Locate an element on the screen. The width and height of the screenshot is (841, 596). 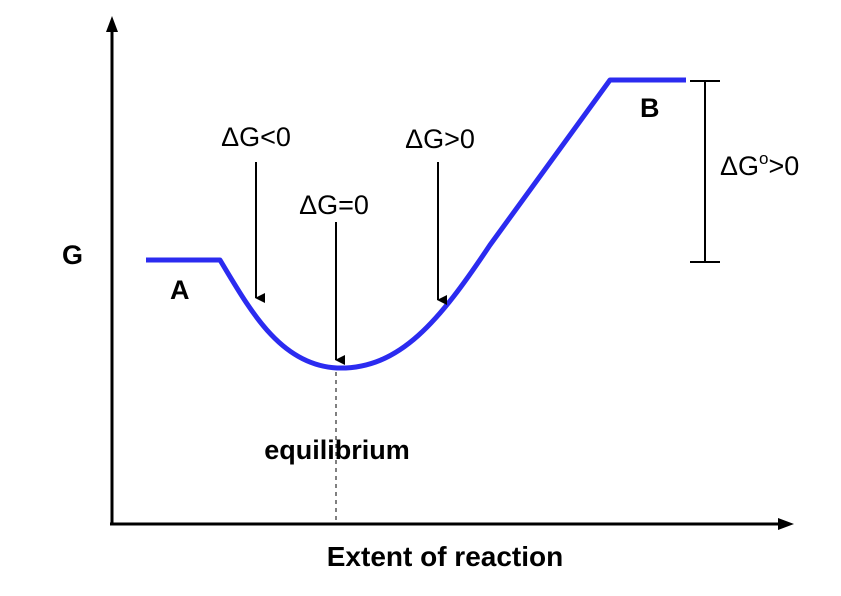
equilibrium-label: equilibrium is located at coordinates (337, 450).